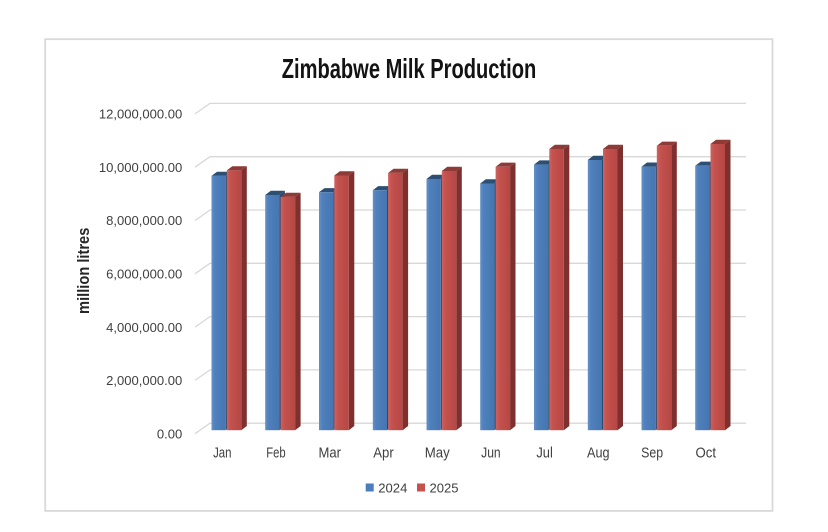 The image size is (828, 532). What do you see at coordinates (144, 380) in the screenshot?
I see `svg-text: 2,000,000.00` at bounding box center [144, 380].